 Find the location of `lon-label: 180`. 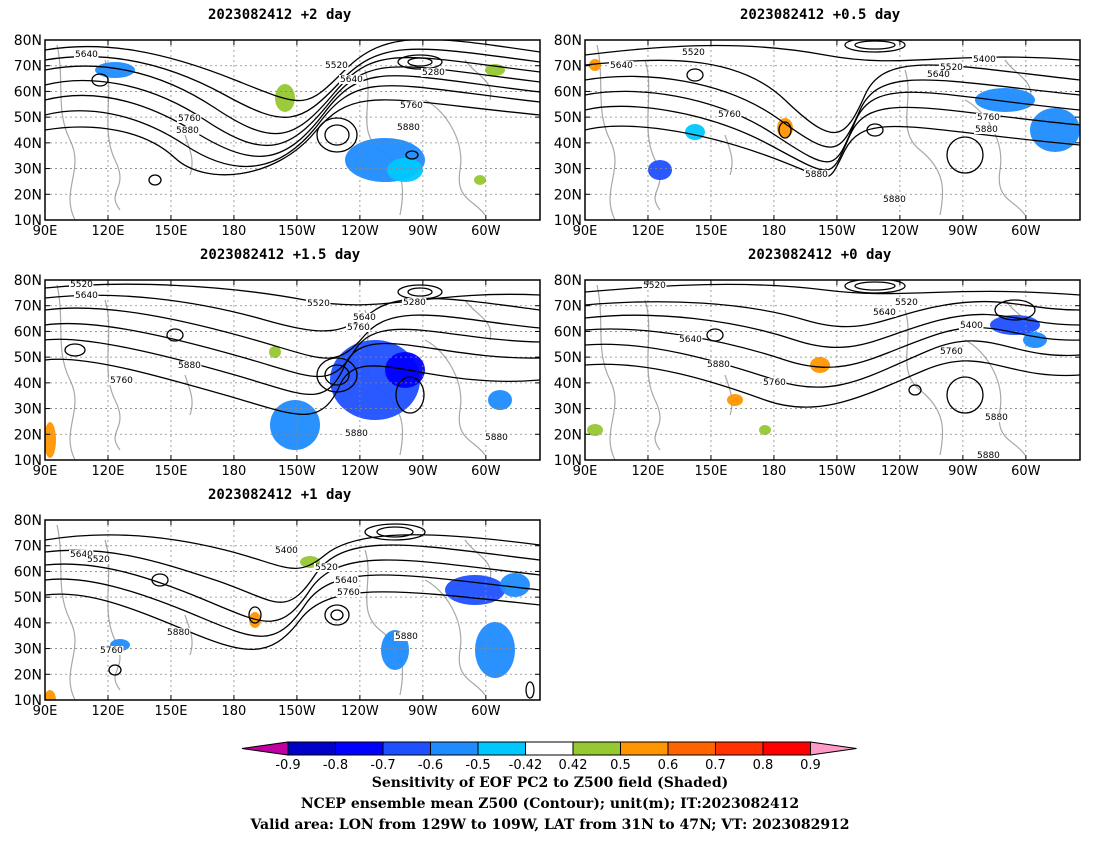

lon-label: 180 is located at coordinates (774, 471).